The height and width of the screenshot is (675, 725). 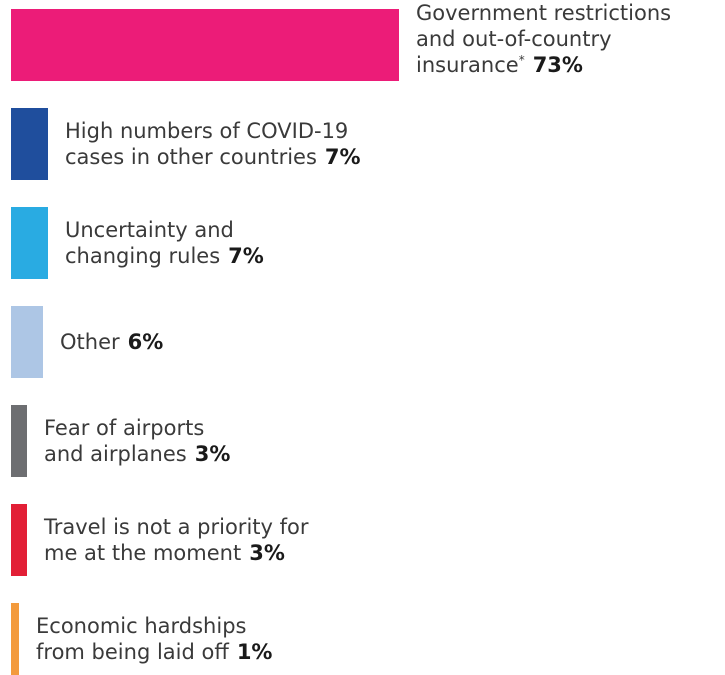 I want to click on footnote-marker: *, so click(x=521, y=60).